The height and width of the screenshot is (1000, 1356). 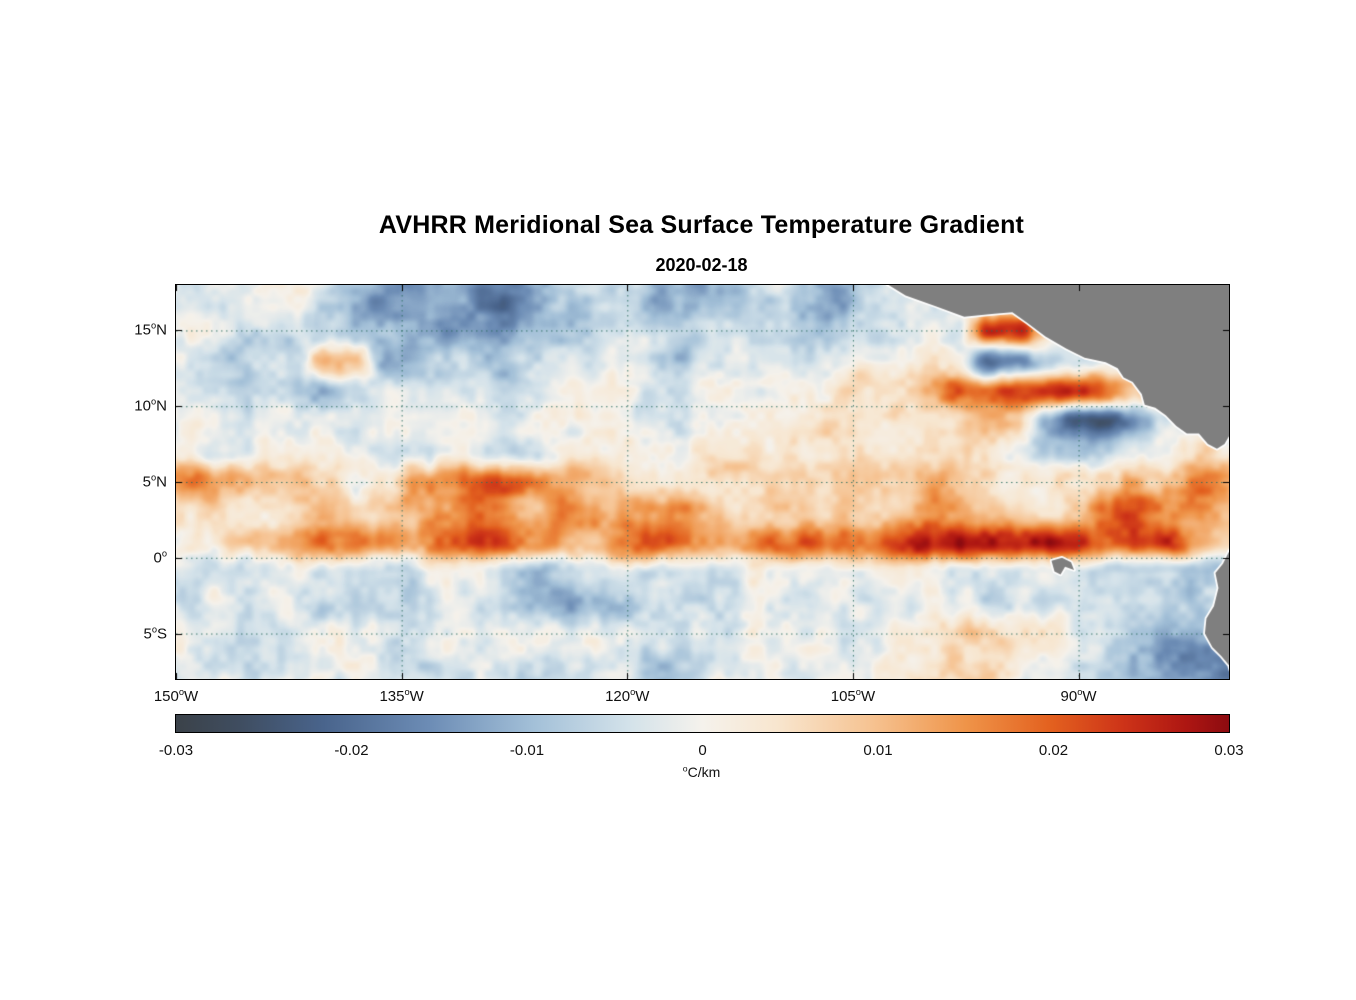 I want to click on x-tick-label: 90oW, so click(x=1078, y=696).